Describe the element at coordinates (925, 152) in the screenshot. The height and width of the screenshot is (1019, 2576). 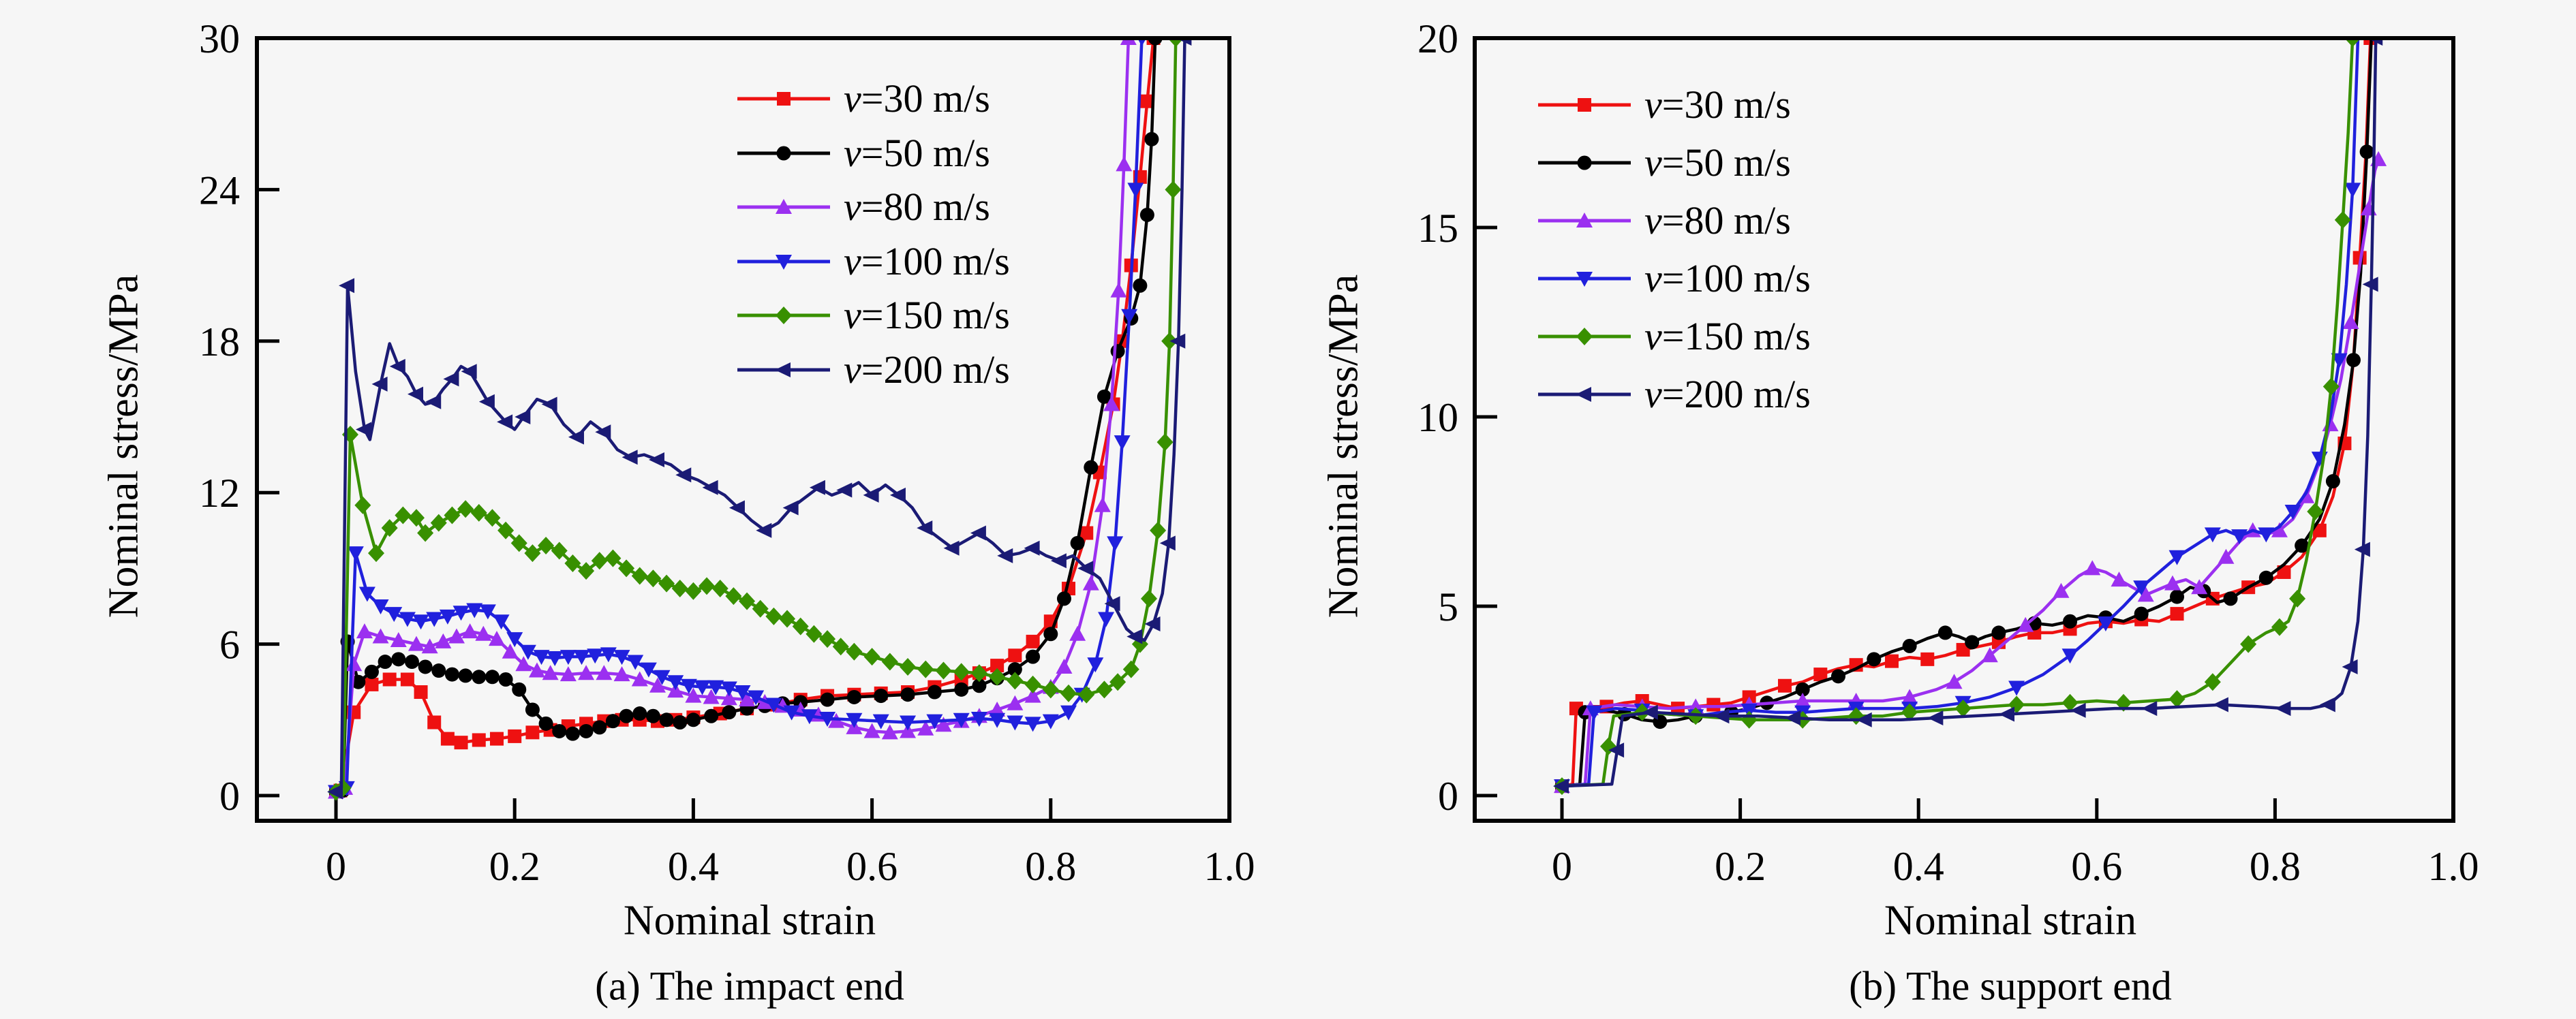
I see `legend-label-value: =50 m/s` at that location.